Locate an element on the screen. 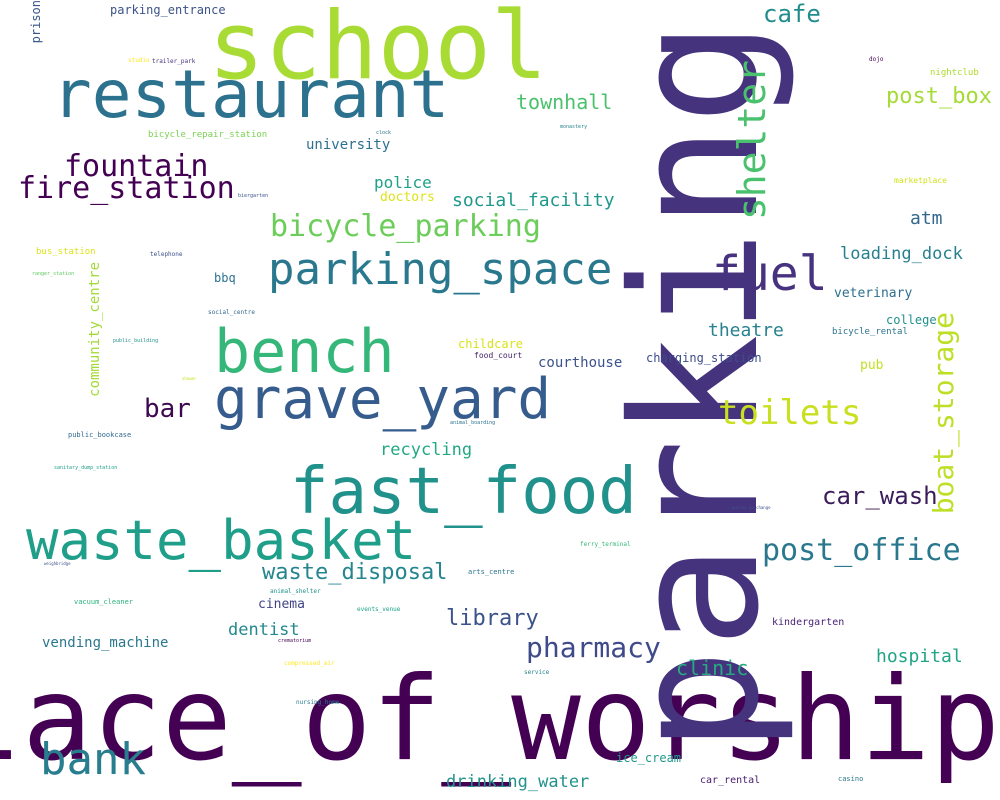  word-ranger-station: ranger_station is located at coordinates (53, 274).